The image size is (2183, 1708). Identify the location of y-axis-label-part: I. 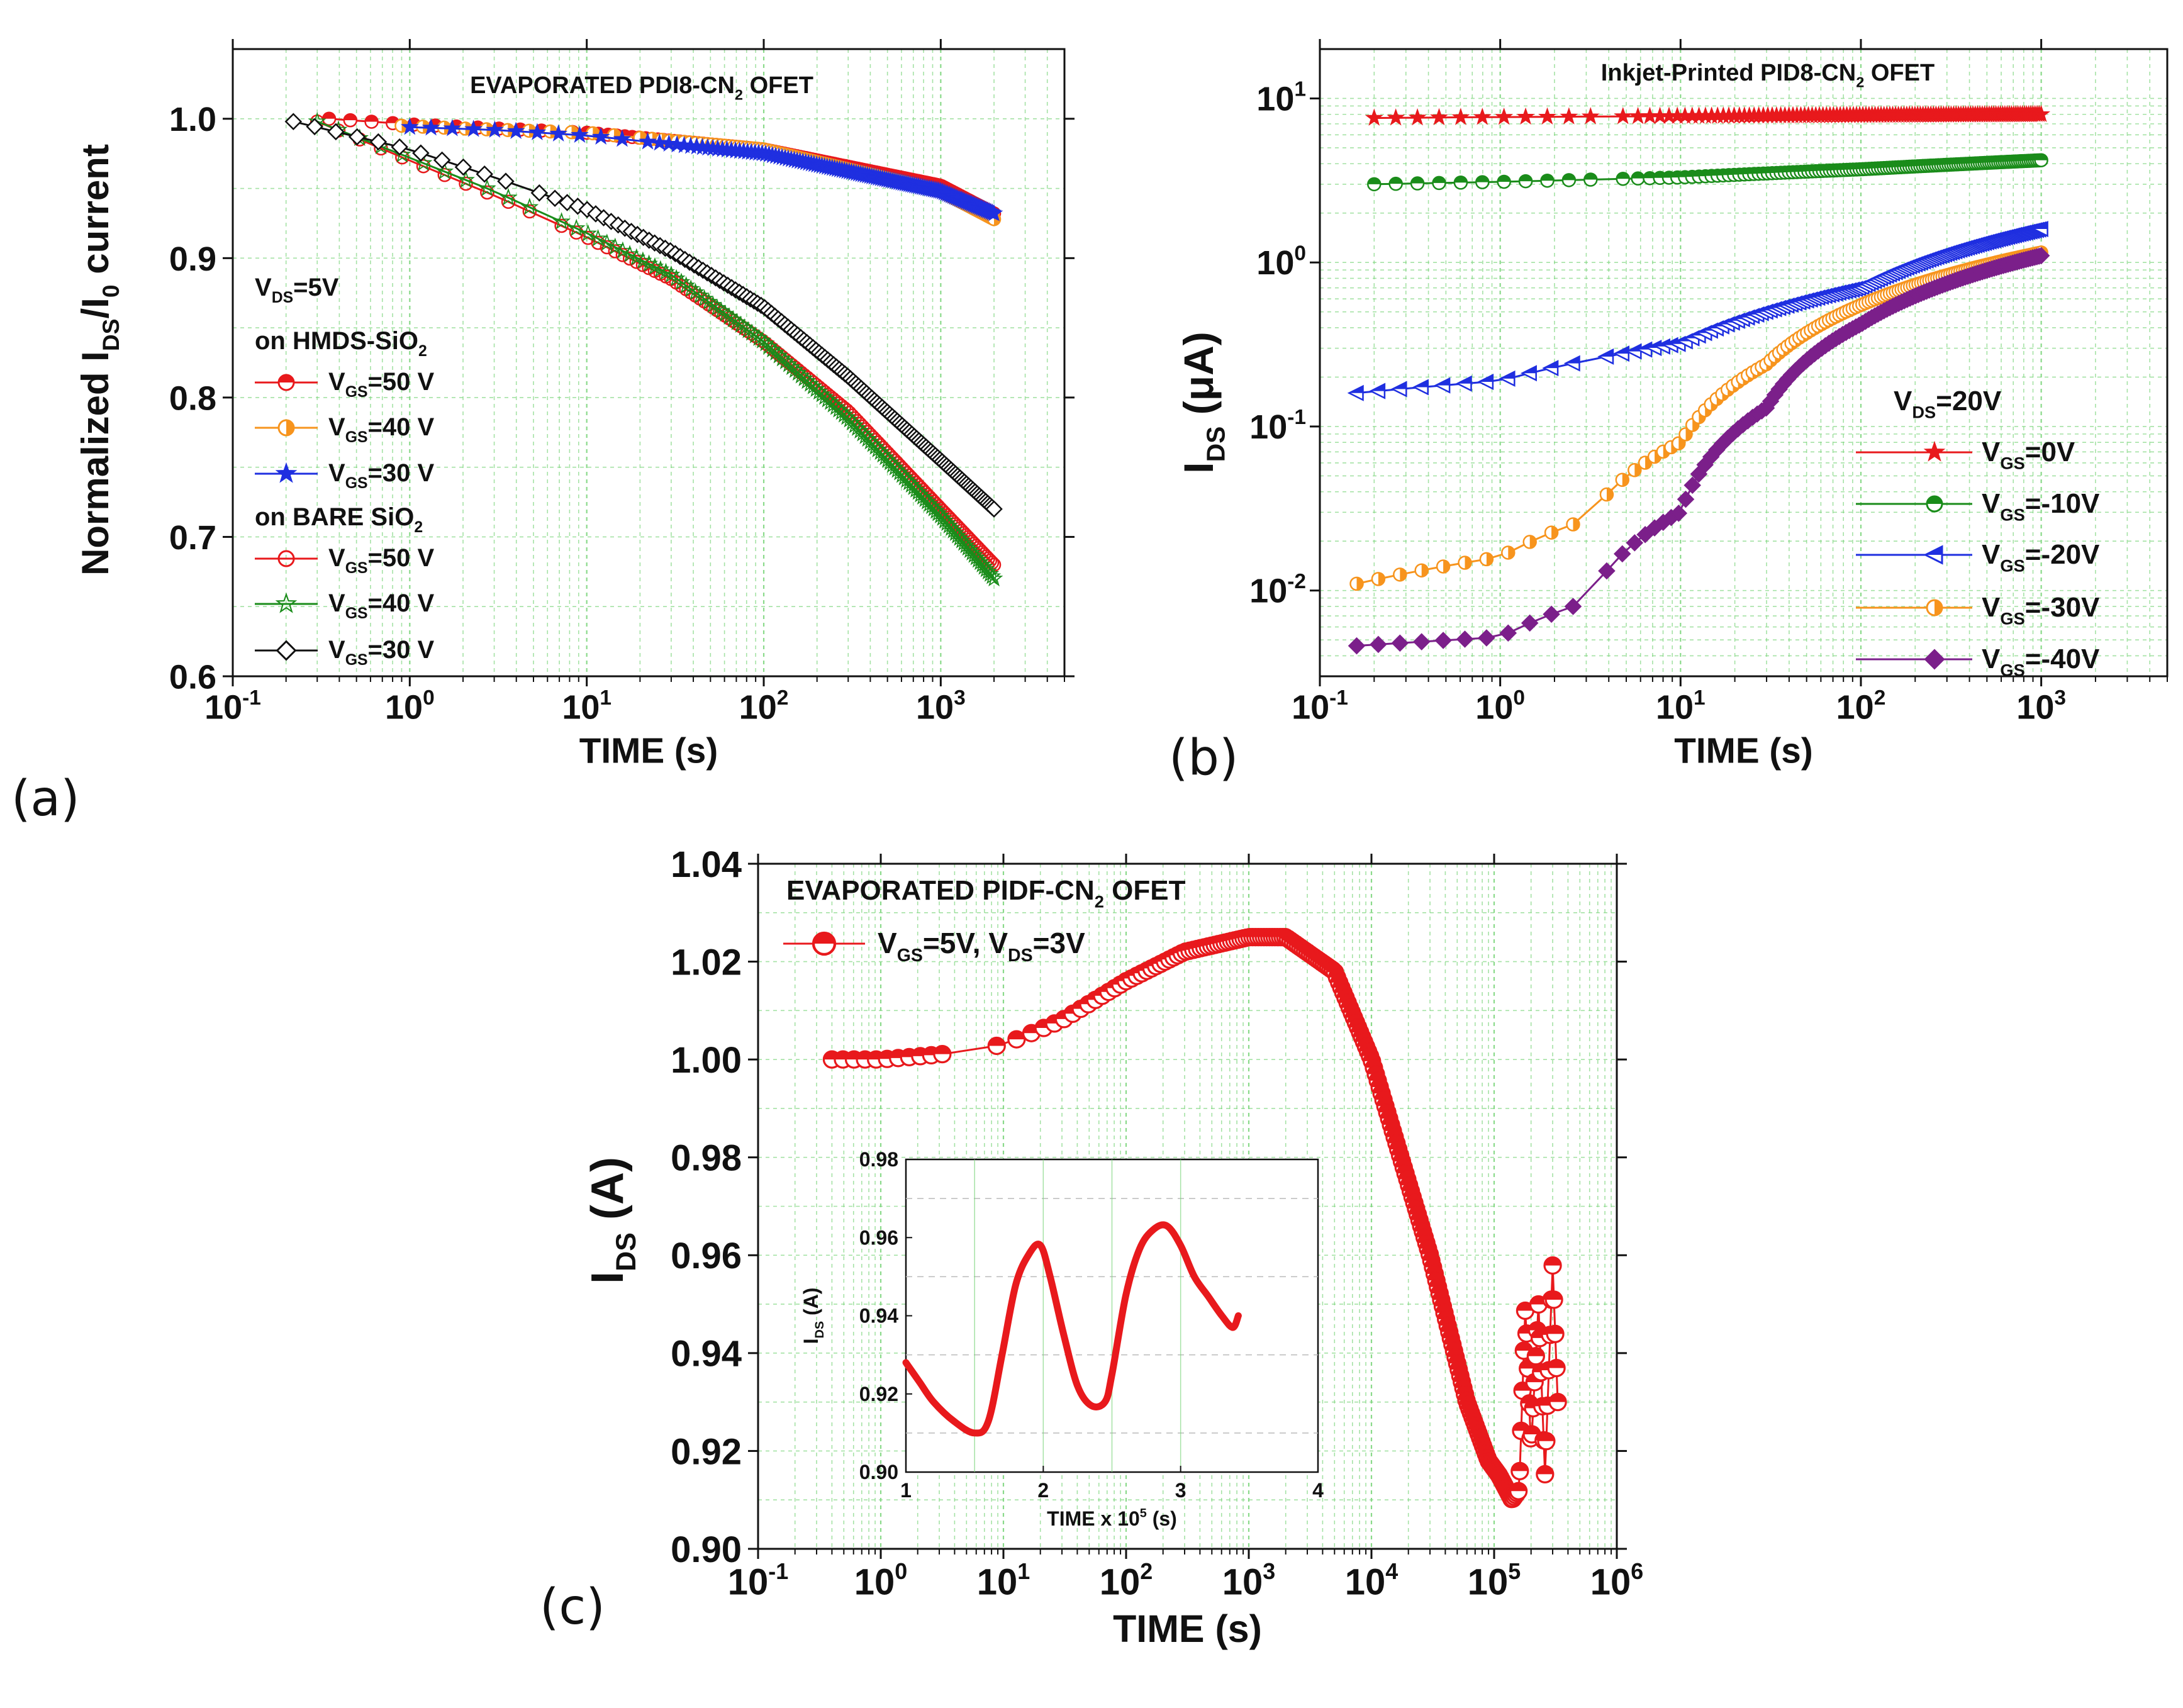
(1198, 467).